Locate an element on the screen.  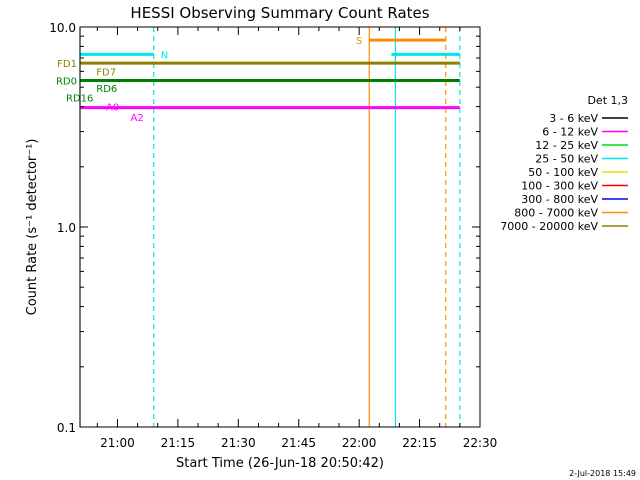
x-tick-label: 22:30 is located at coordinates (480, 443).